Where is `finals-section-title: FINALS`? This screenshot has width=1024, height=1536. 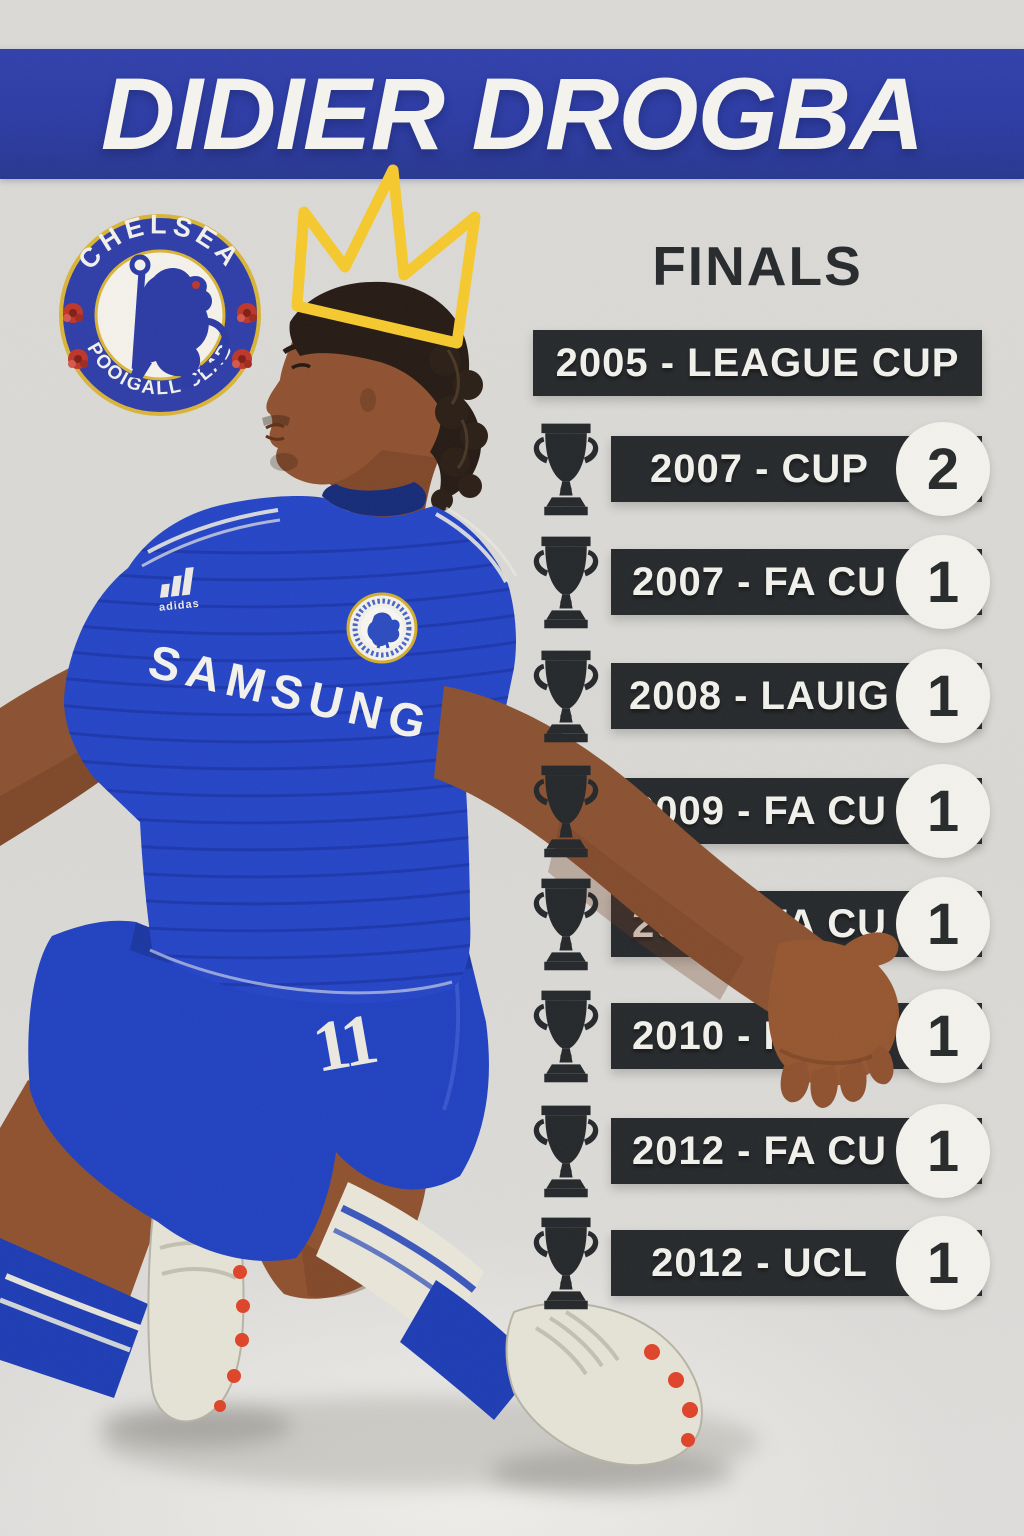
finals-section-title: FINALS is located at coordinates (757, 266).